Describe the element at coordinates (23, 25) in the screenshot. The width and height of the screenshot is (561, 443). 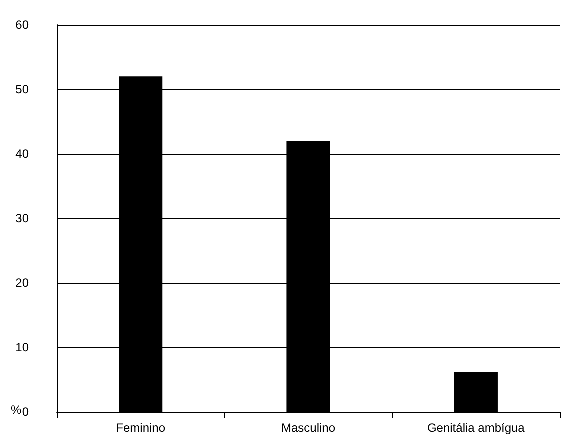
I see `y-tick-label: 60` at that location.